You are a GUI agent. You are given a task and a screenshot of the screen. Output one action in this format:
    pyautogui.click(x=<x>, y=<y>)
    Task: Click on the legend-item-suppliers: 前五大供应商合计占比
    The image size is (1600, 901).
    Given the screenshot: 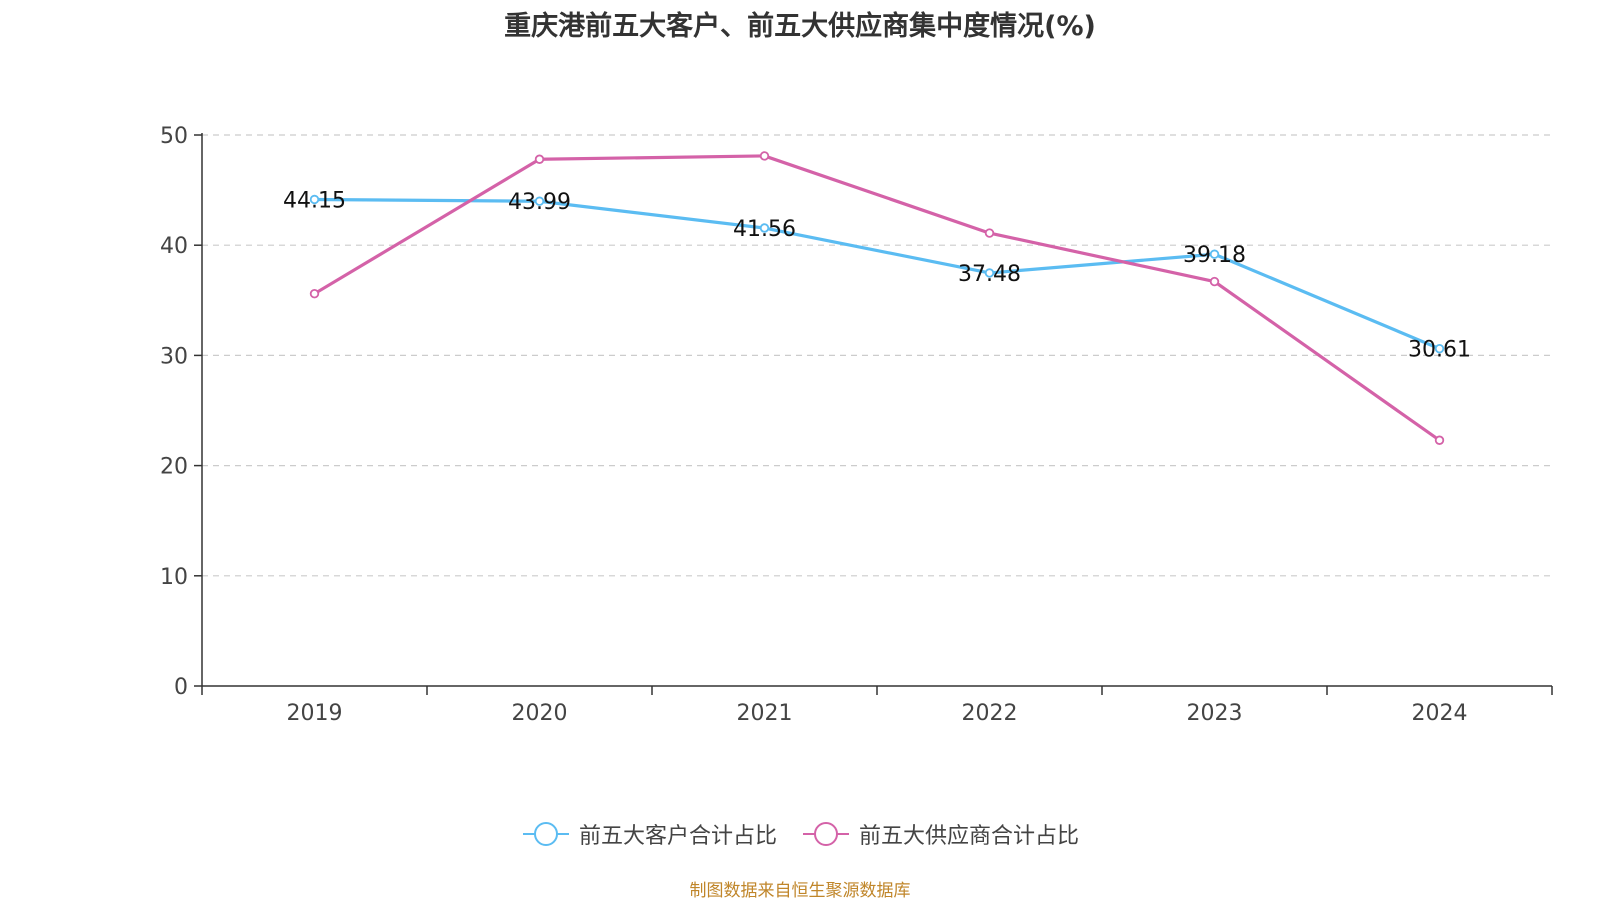 What is the action you would take?
    pyautogui.click(x=940, y=834)
    